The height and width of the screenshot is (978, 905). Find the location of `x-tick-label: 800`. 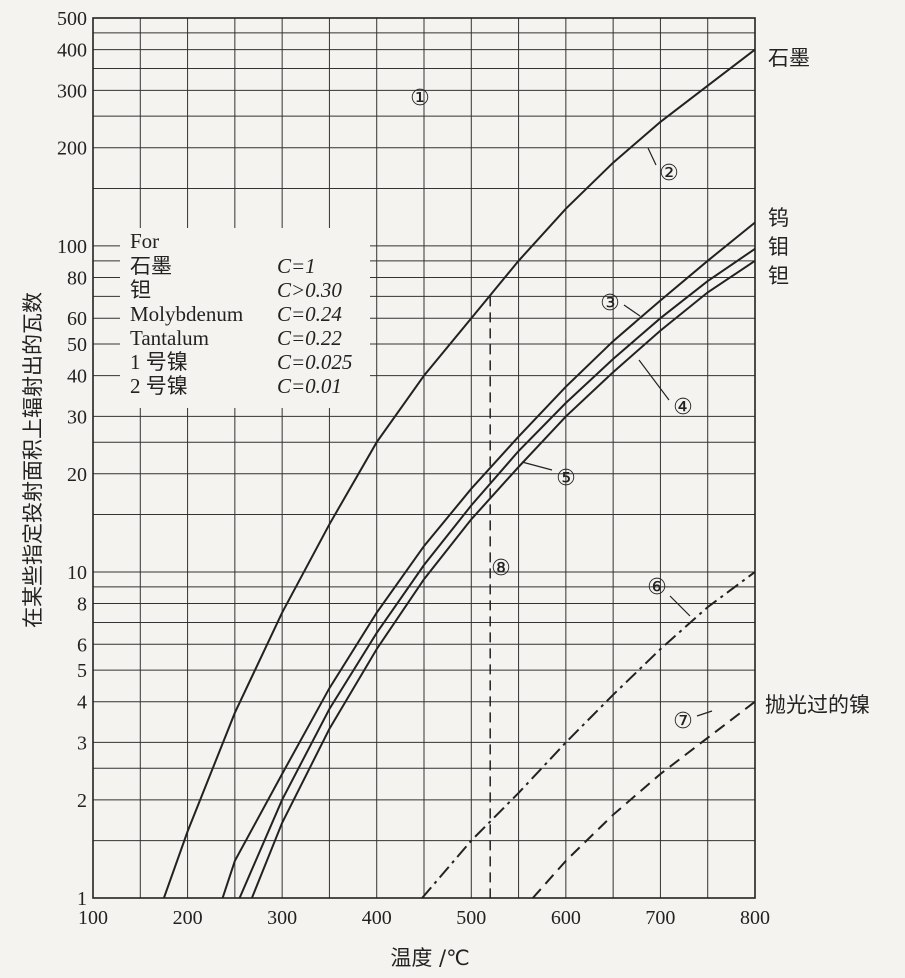

x-tick-label: 800 is located at coordinates (755, 918).